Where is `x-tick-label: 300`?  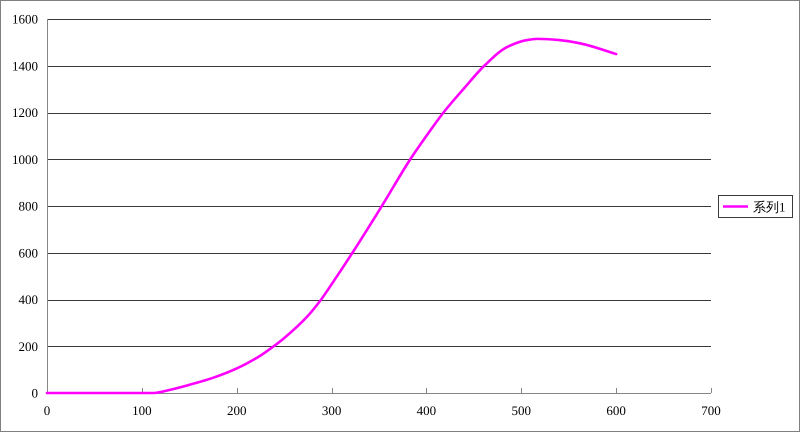
x-tick-label: 300 is located at coordinates (332, 410).